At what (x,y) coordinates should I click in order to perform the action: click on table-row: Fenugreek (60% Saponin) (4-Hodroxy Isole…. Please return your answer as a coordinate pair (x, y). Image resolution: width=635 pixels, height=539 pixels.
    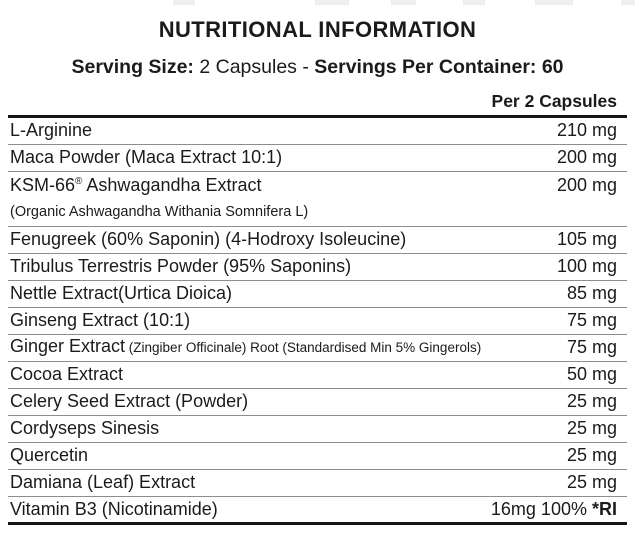
    Looking at the image, I should click on (317, 240).